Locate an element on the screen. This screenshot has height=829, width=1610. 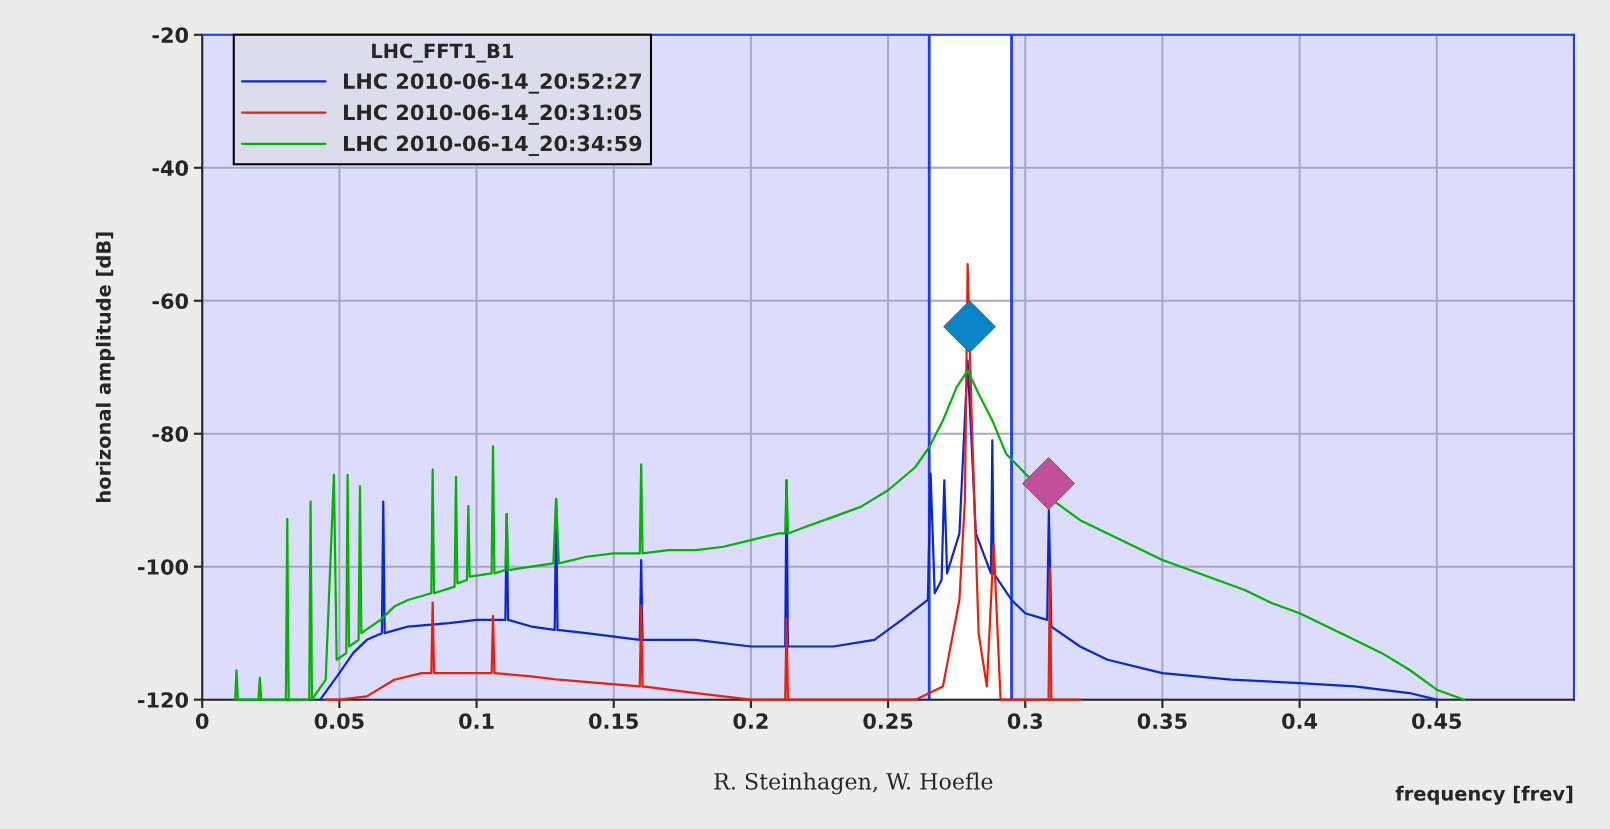
legend-title: LHC_FFT1_B1 is located at coordinates (443, 53).